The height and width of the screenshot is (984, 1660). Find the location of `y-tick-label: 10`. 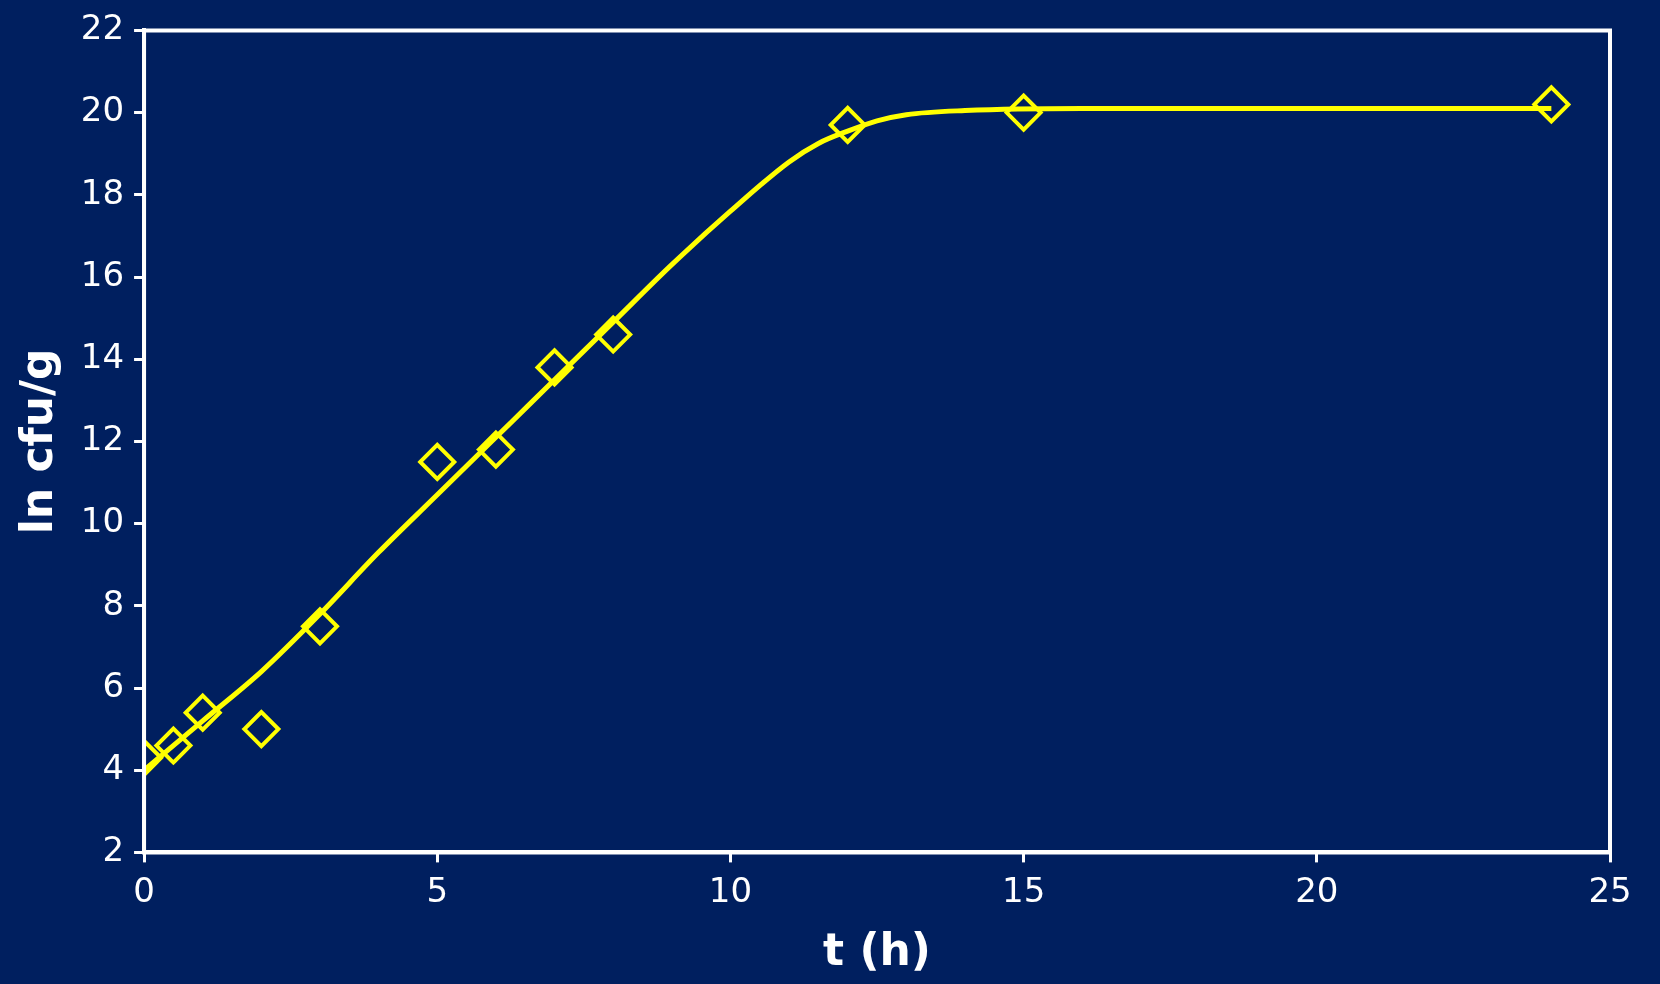

y-tick-label: 10 is located at coordinates (102, 520).